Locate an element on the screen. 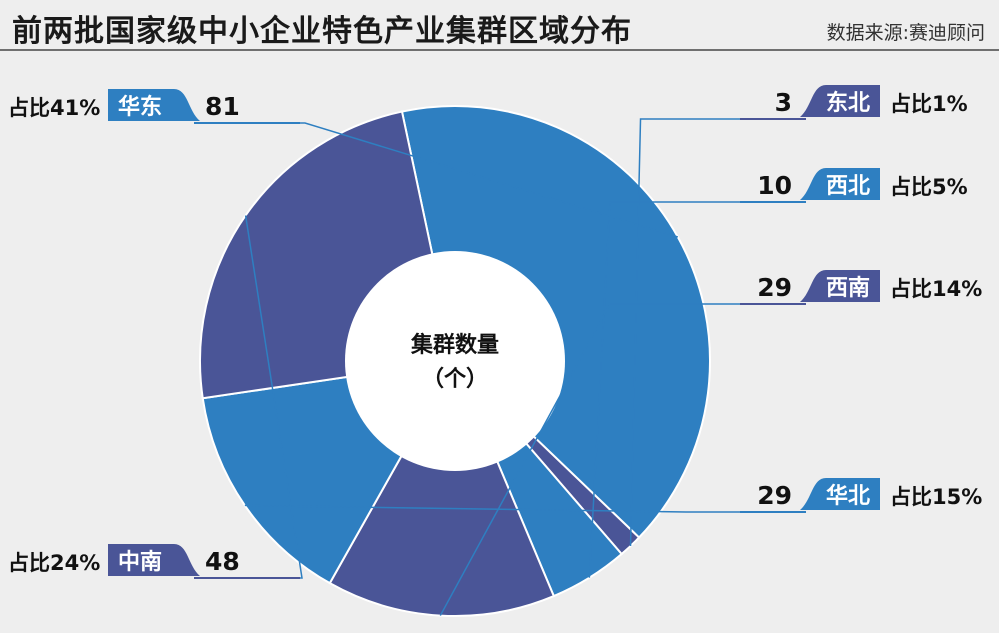 Image resolution: width=999 pixels, height=633 pixels. share-label-中南: 占比24% is located at coordinates (54, 563).